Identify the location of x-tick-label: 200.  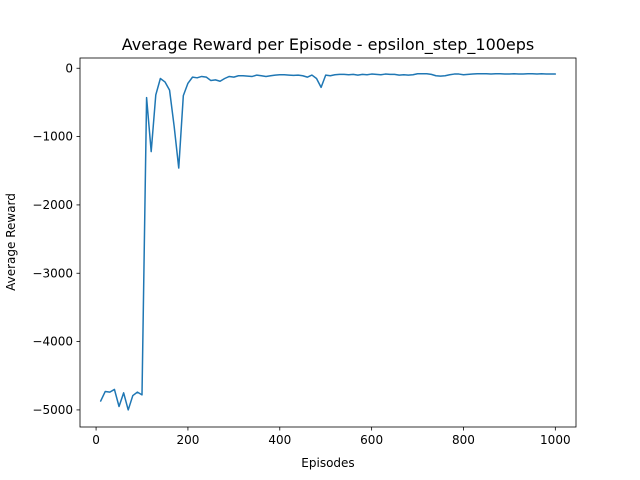
(187, 440).